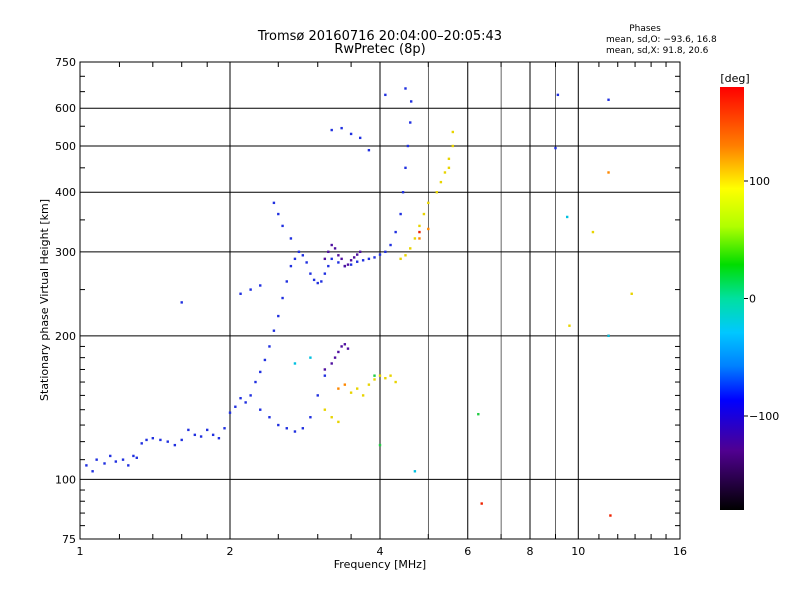 The width and height of the screenshot is (800, 600). I want to click on y-tick-label: 400, so click(65, 192).